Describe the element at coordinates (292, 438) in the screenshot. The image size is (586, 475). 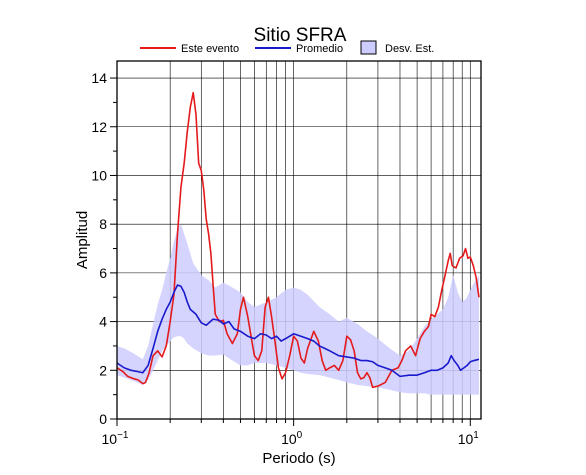
I see `x-tick-label: 10⁰` at that location.